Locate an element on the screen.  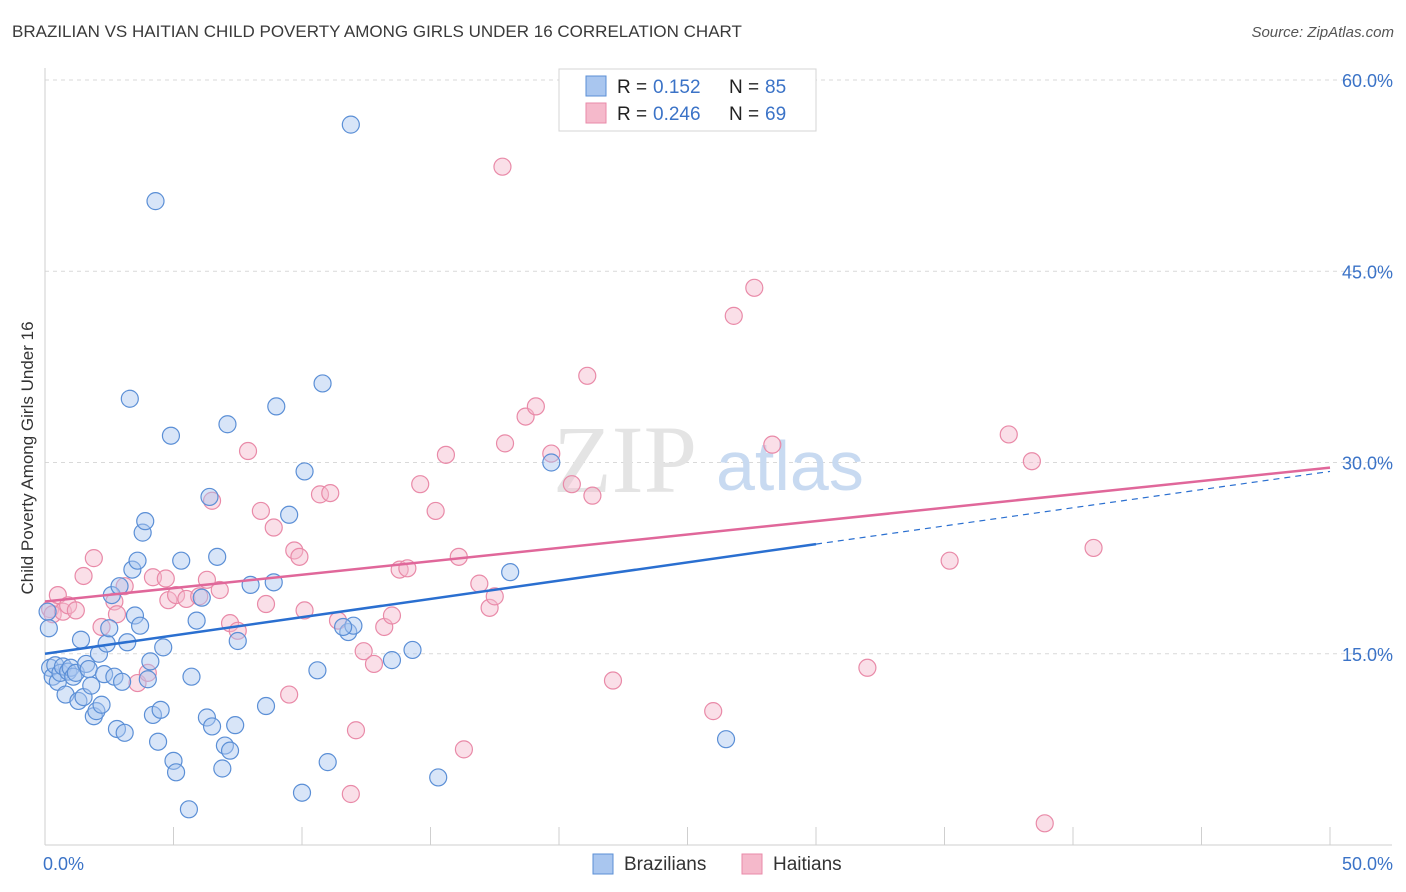
stats-r-value-2: 0.246 is located at coordinates (677, 114).